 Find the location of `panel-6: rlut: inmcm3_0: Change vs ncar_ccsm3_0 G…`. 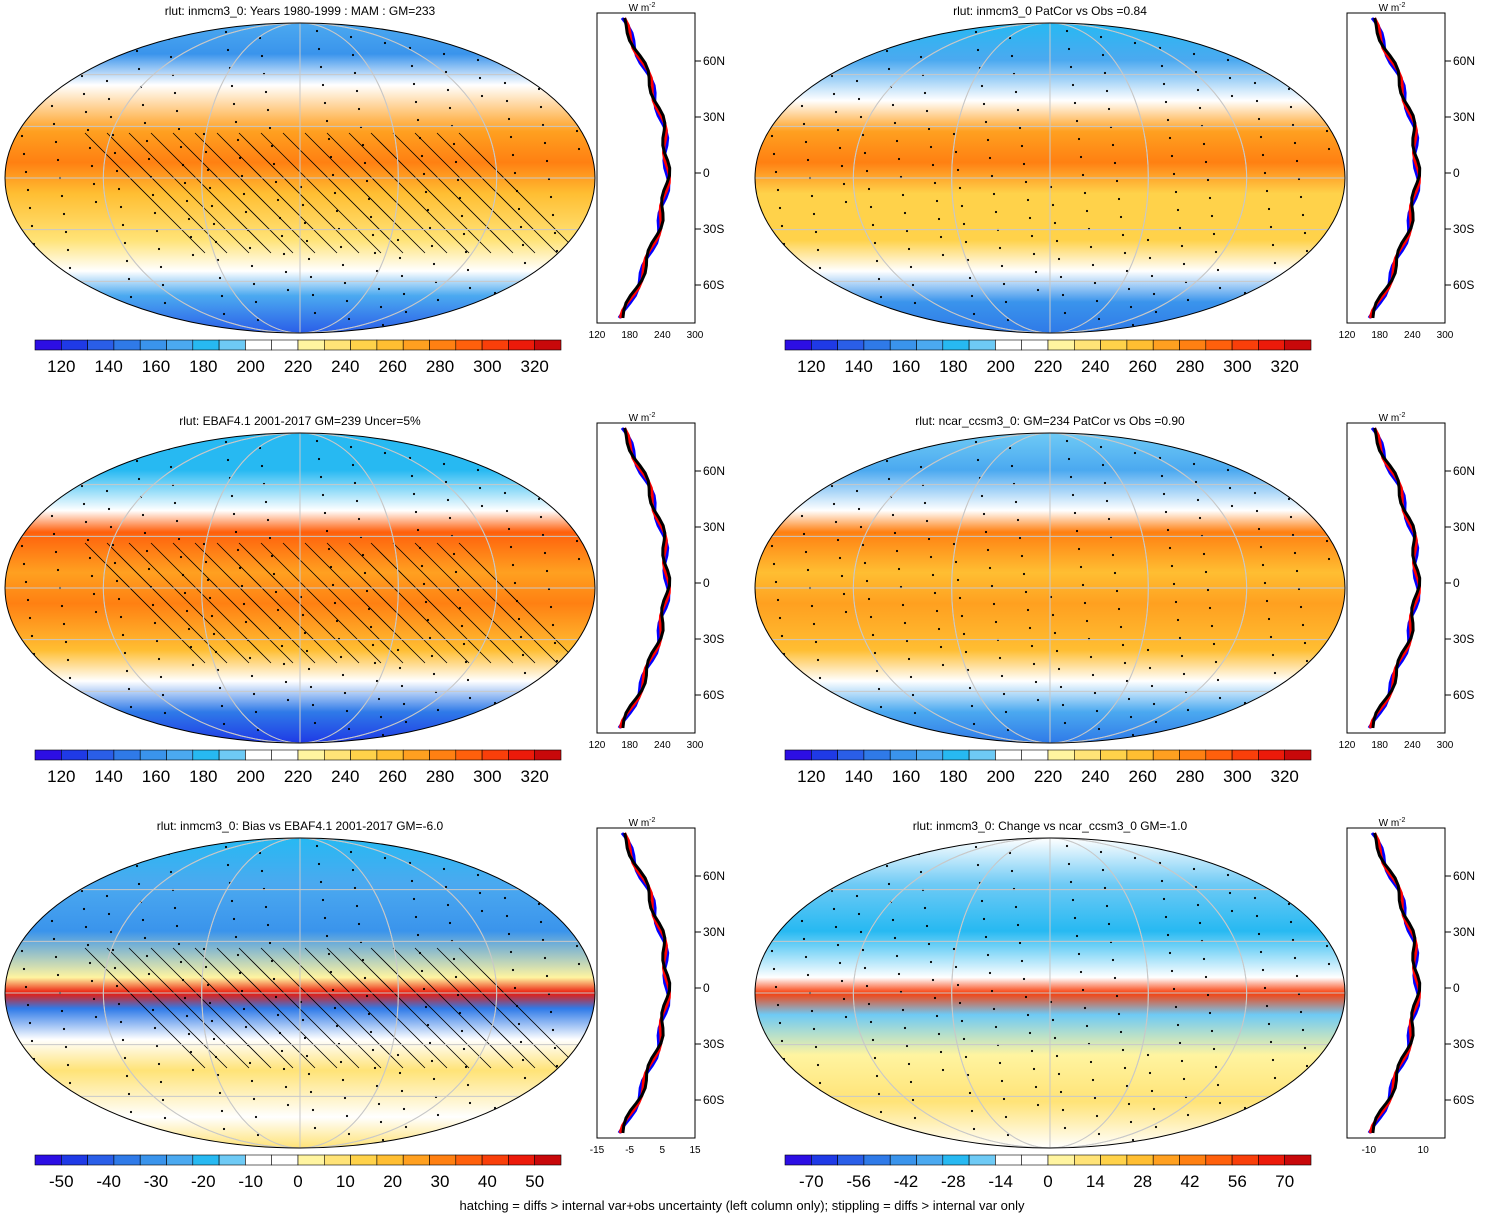

panel-6: rlut: inmcm3_0: Change vs ncar_ccsm3_0 G… is located at coordinates (1114, 1004).